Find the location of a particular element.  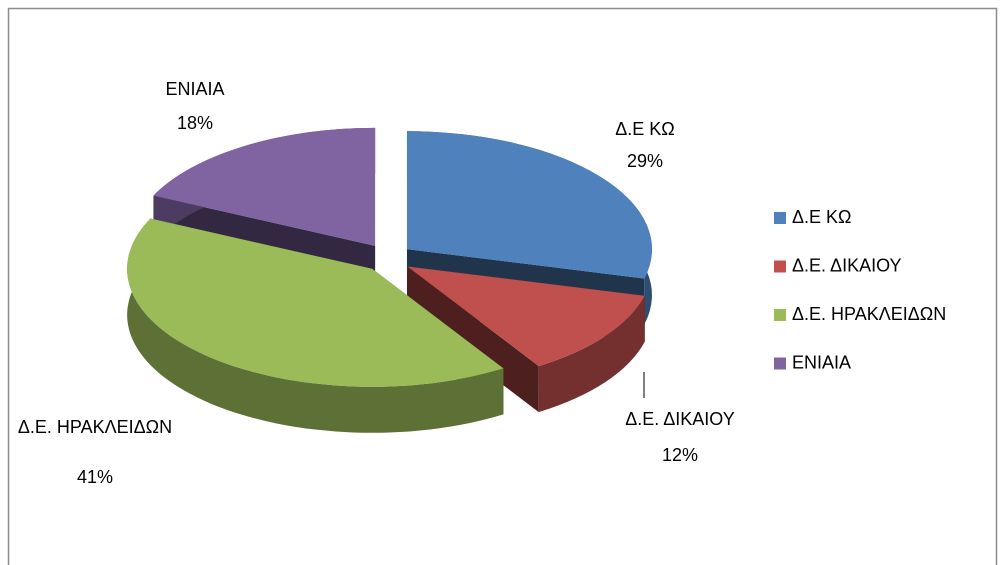

data-label-name: Δ.Ε. ΔΙΚΑΙΟΥ is located at coordinates (680, 419).